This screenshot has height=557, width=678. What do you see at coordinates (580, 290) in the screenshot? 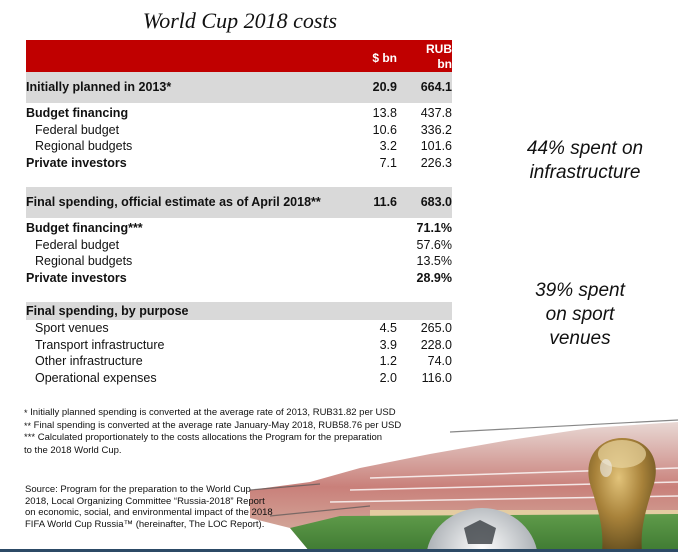
I see `callout-line: 39% spent` at bounding box center [580, 290].